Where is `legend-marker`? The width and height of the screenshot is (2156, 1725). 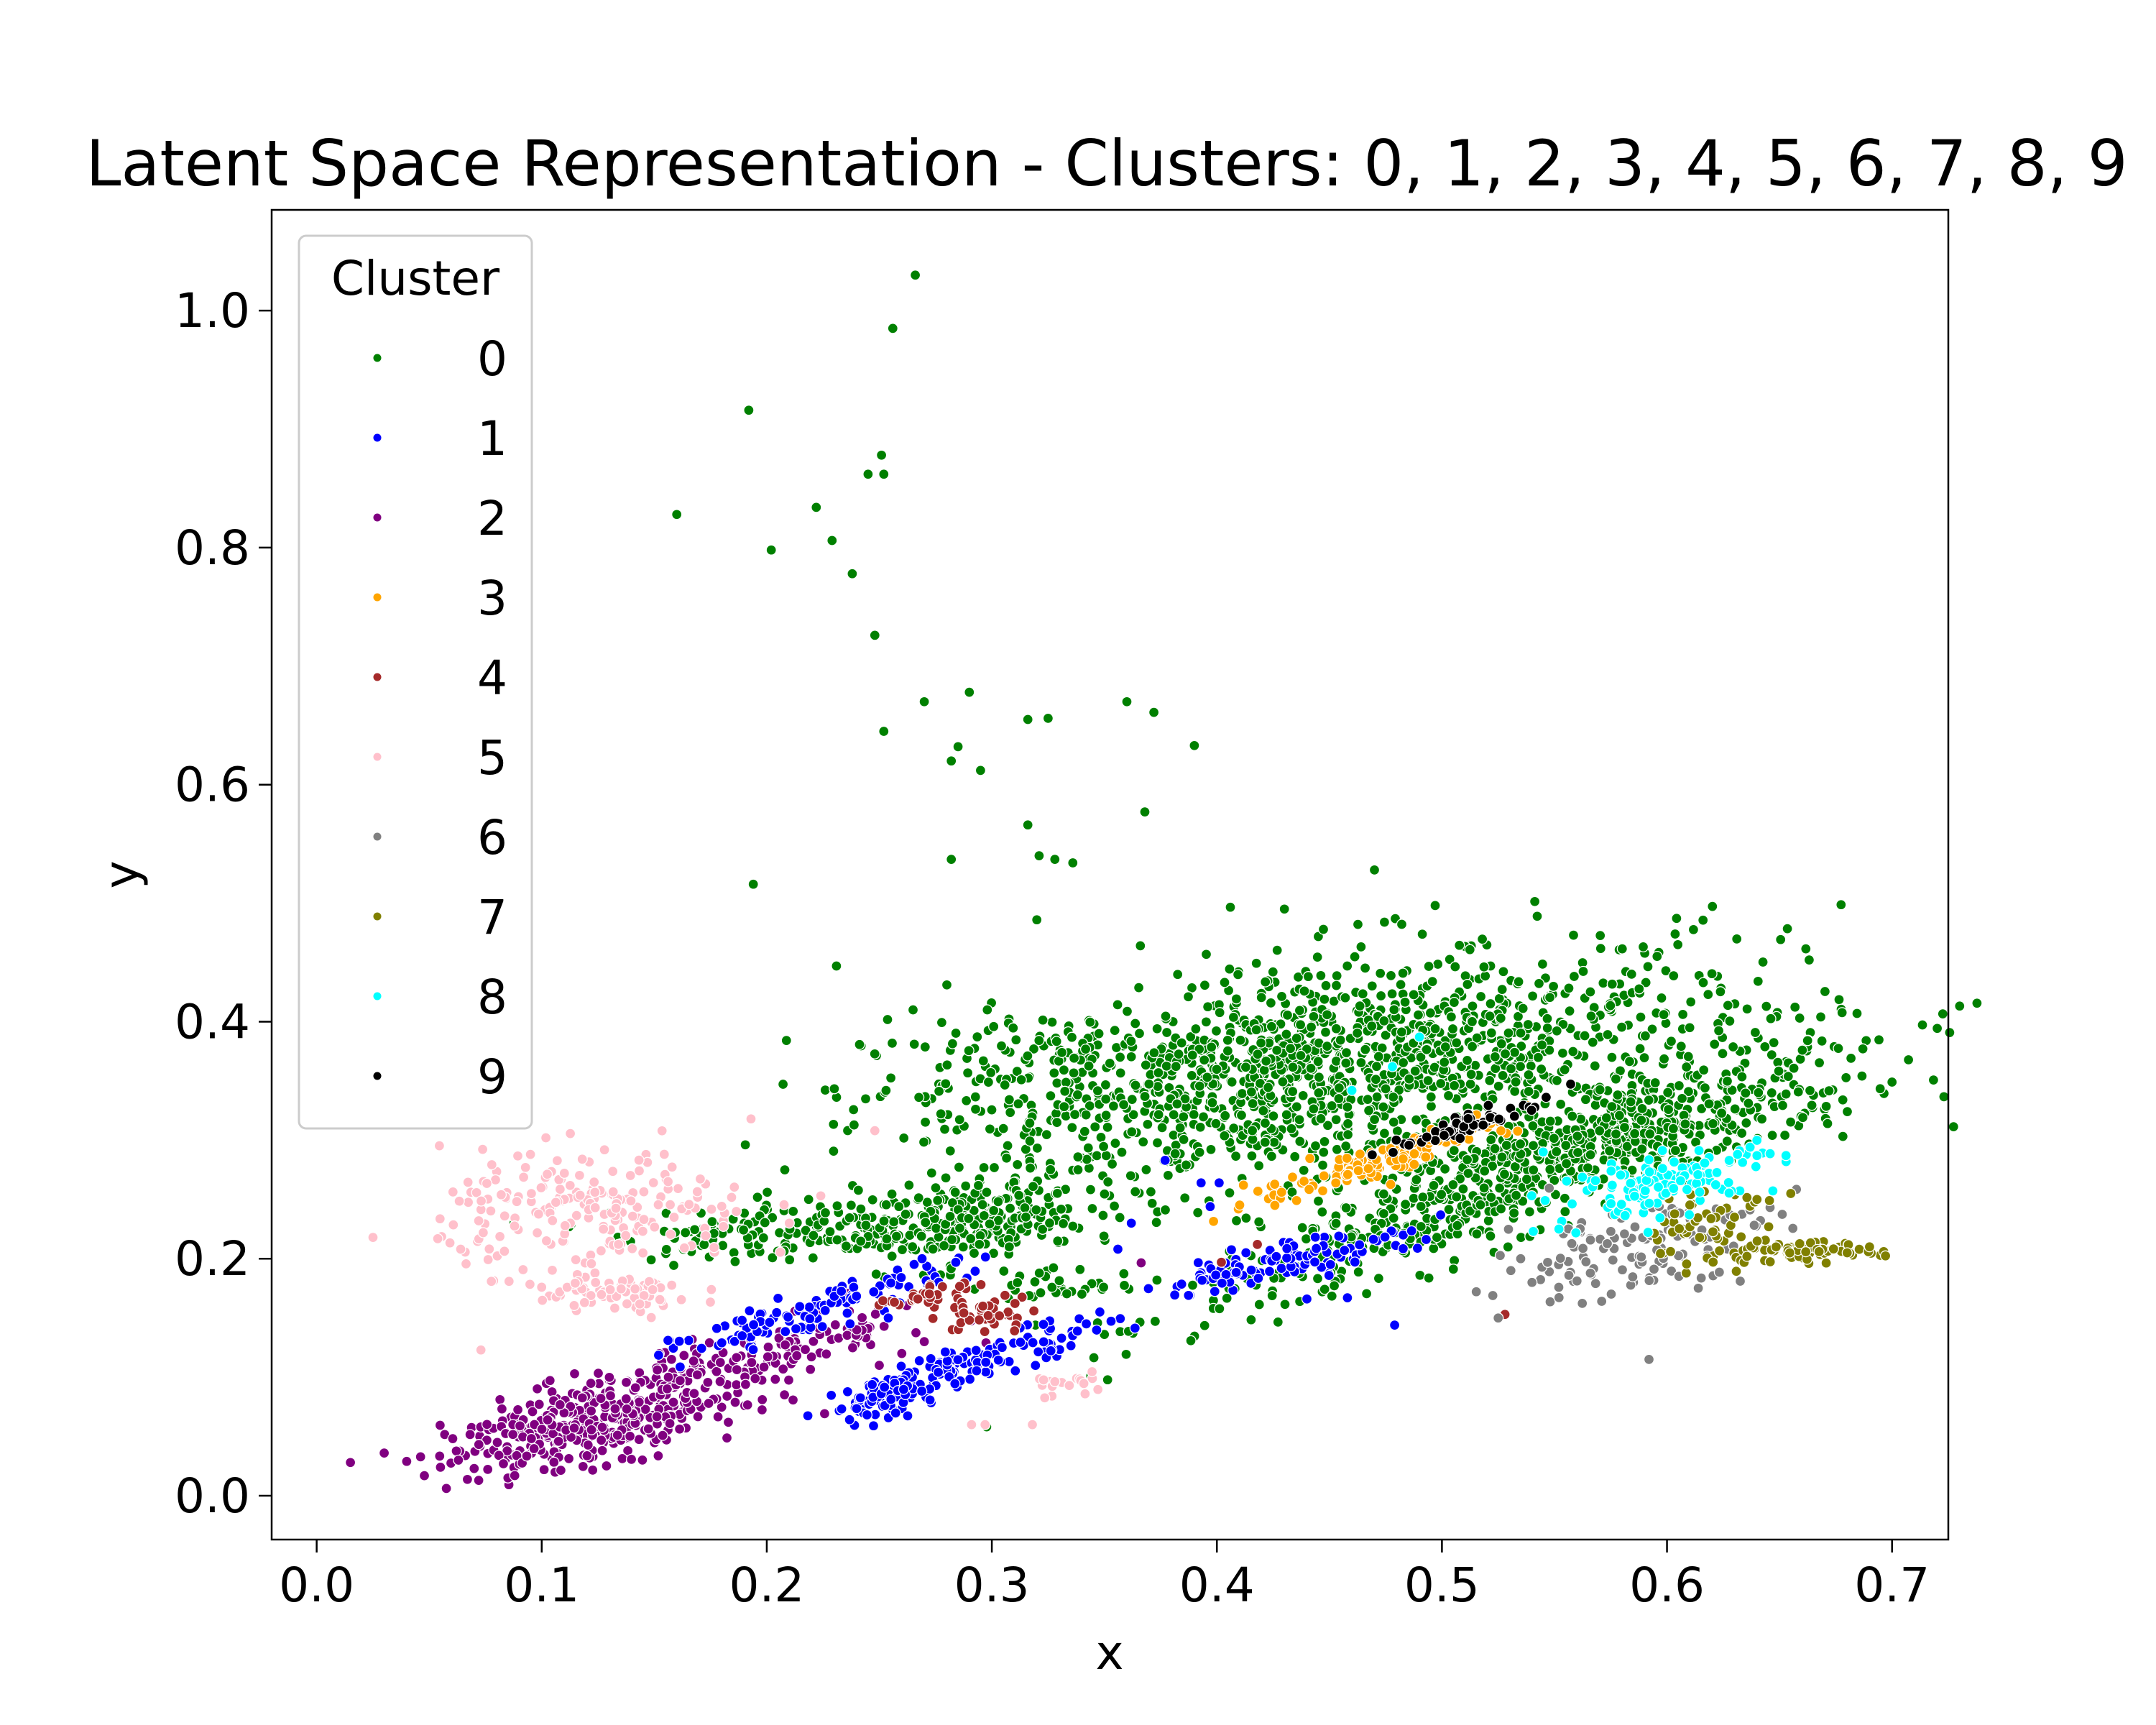
legend-marker is located at coordinates (377, 757).